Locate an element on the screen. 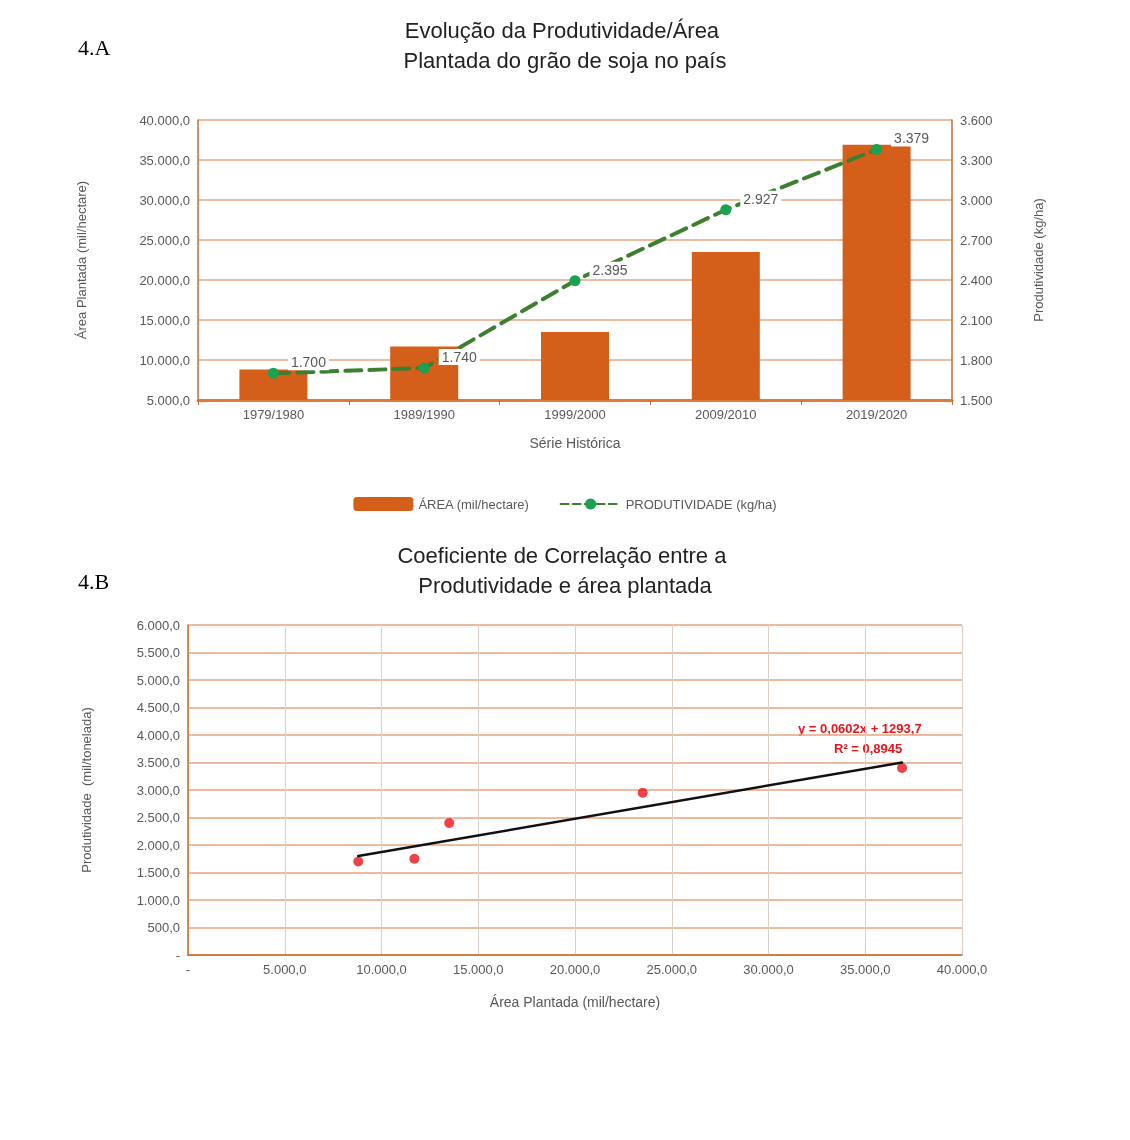 The width and height of the screenshot is (1130, 1140). chart-title: Evolução da Produtividade/Área Plantada do grão de soja no país is located at coordinates (565, 45).